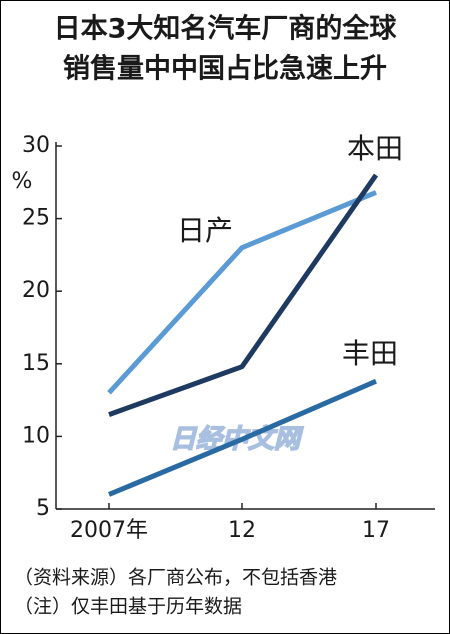 This screenshot has height=634, width=450. I want to click on x-tick-label: 17, so click(376, 530).